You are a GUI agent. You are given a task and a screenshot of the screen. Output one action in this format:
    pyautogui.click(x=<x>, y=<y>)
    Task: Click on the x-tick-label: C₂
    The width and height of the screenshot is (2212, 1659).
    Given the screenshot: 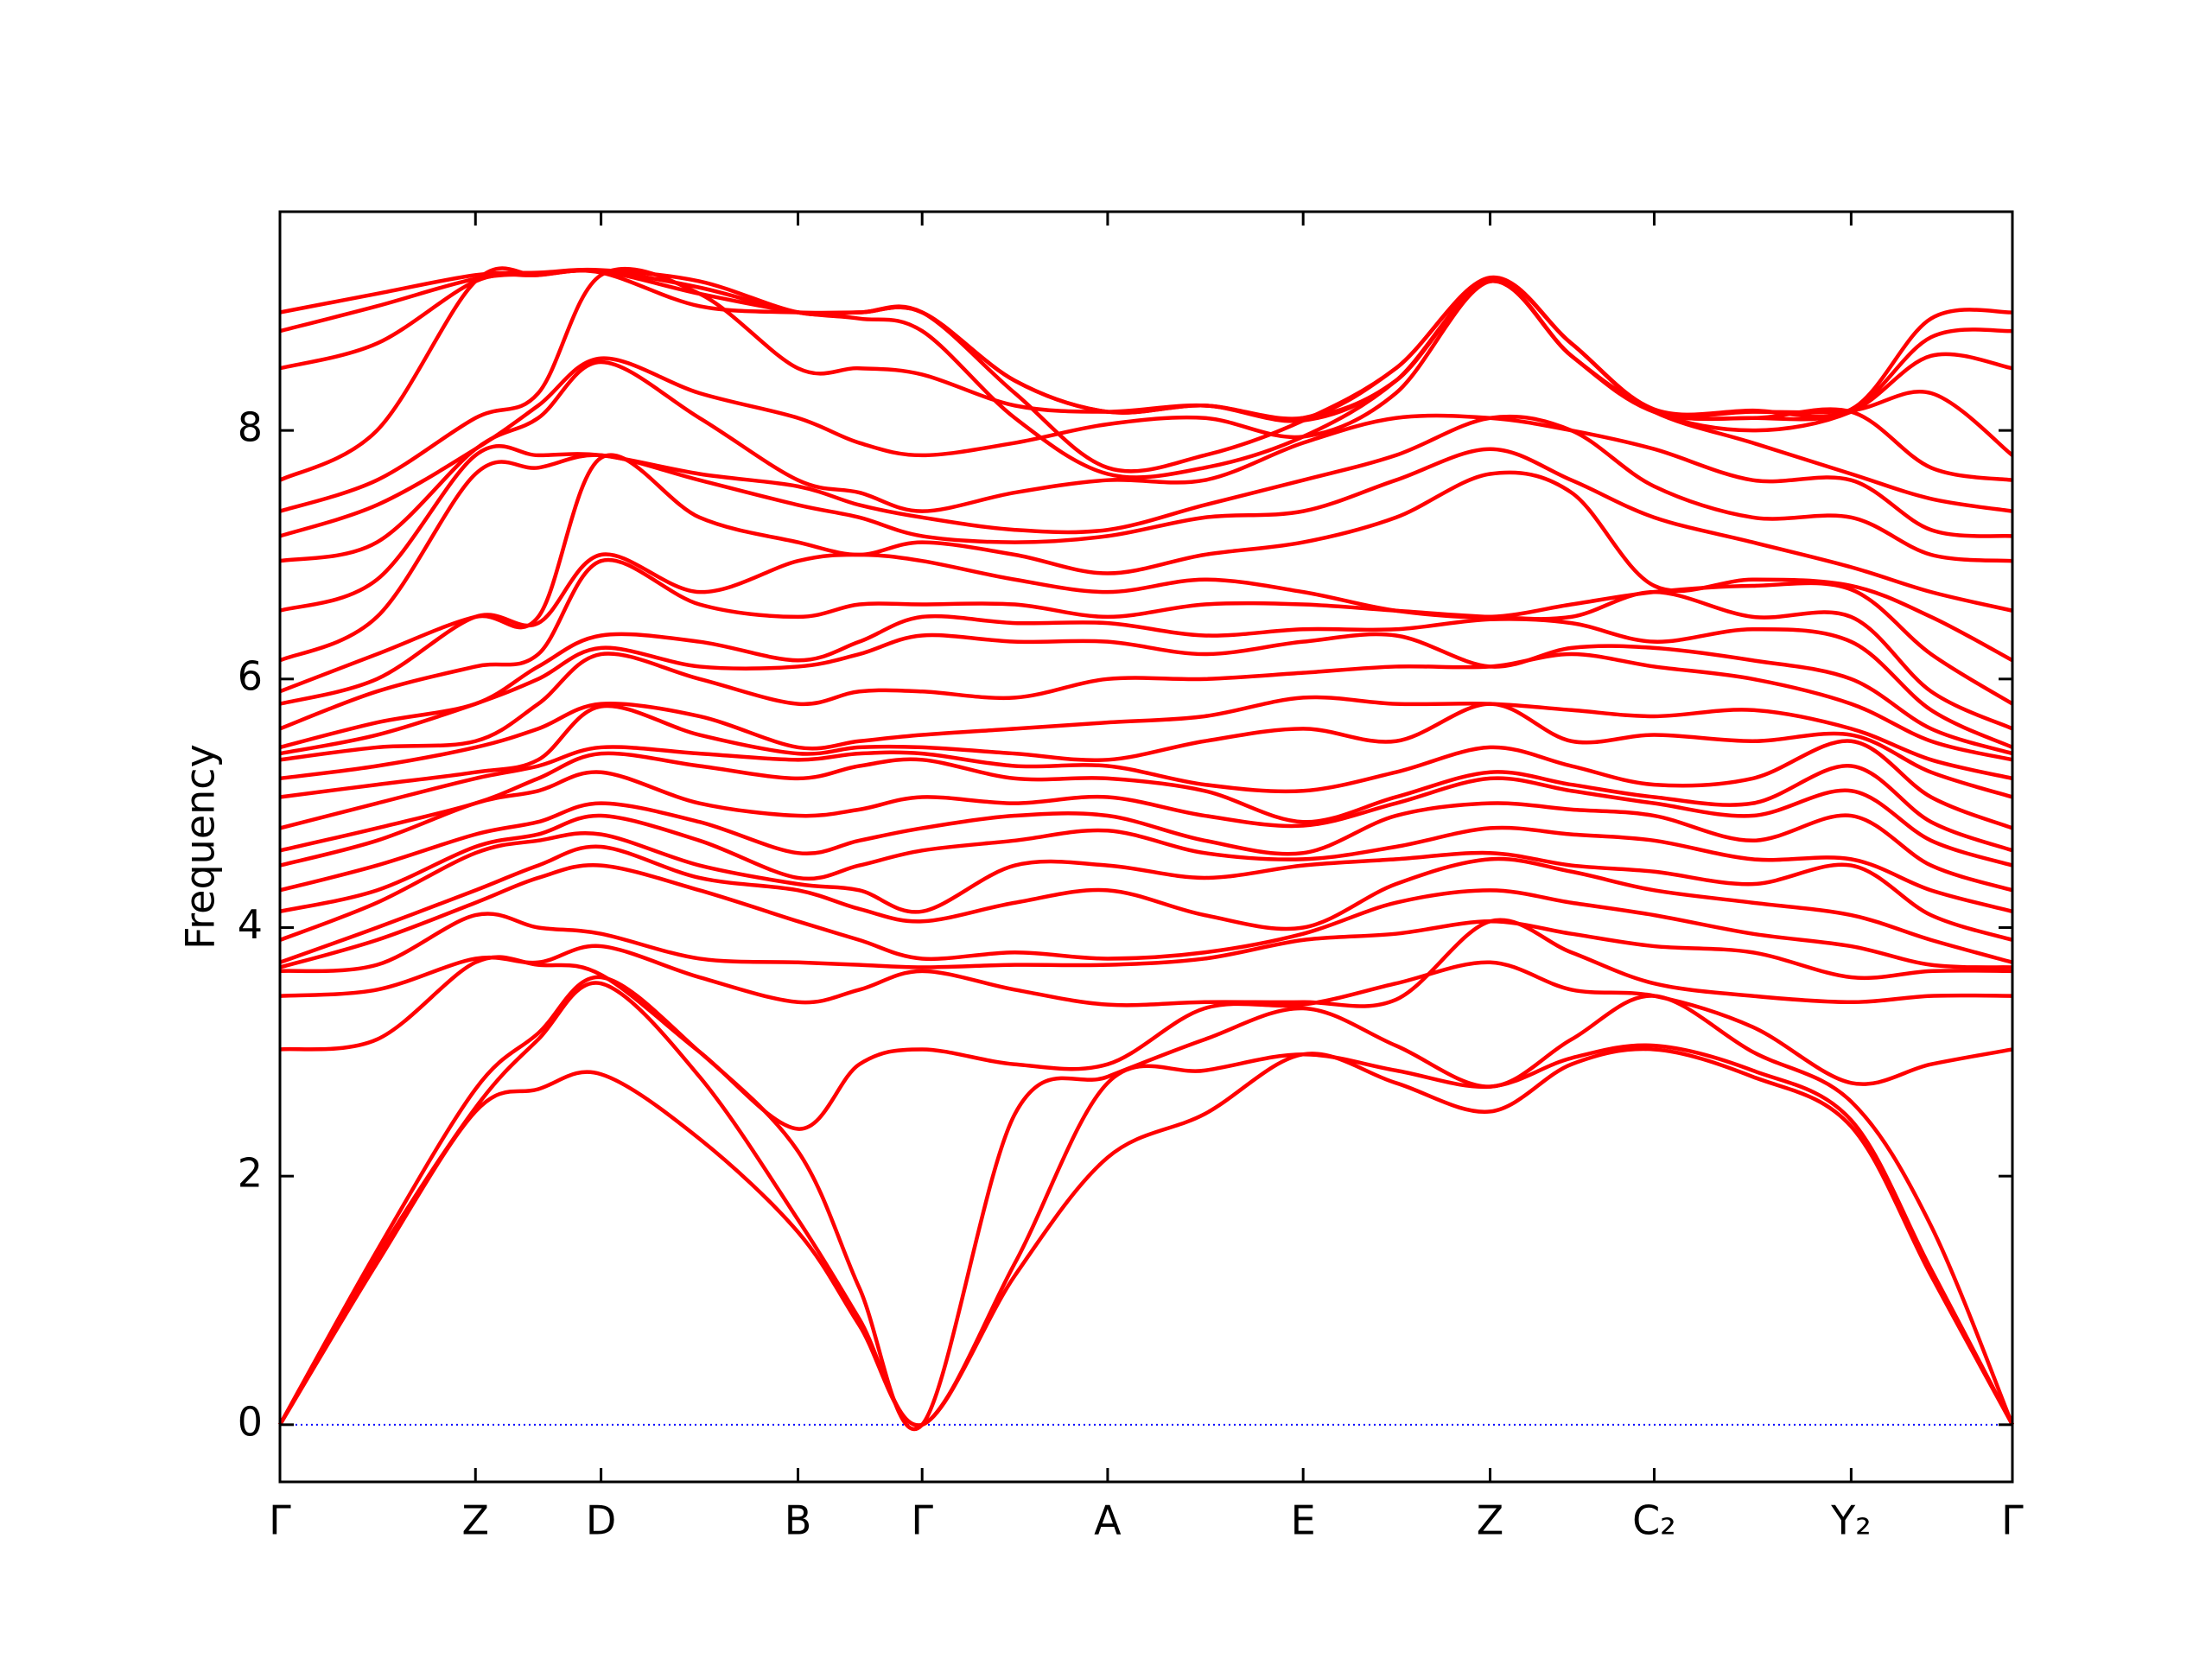 What is the action you would take?
    pyautogui.click(x=1654, y=1520)
    